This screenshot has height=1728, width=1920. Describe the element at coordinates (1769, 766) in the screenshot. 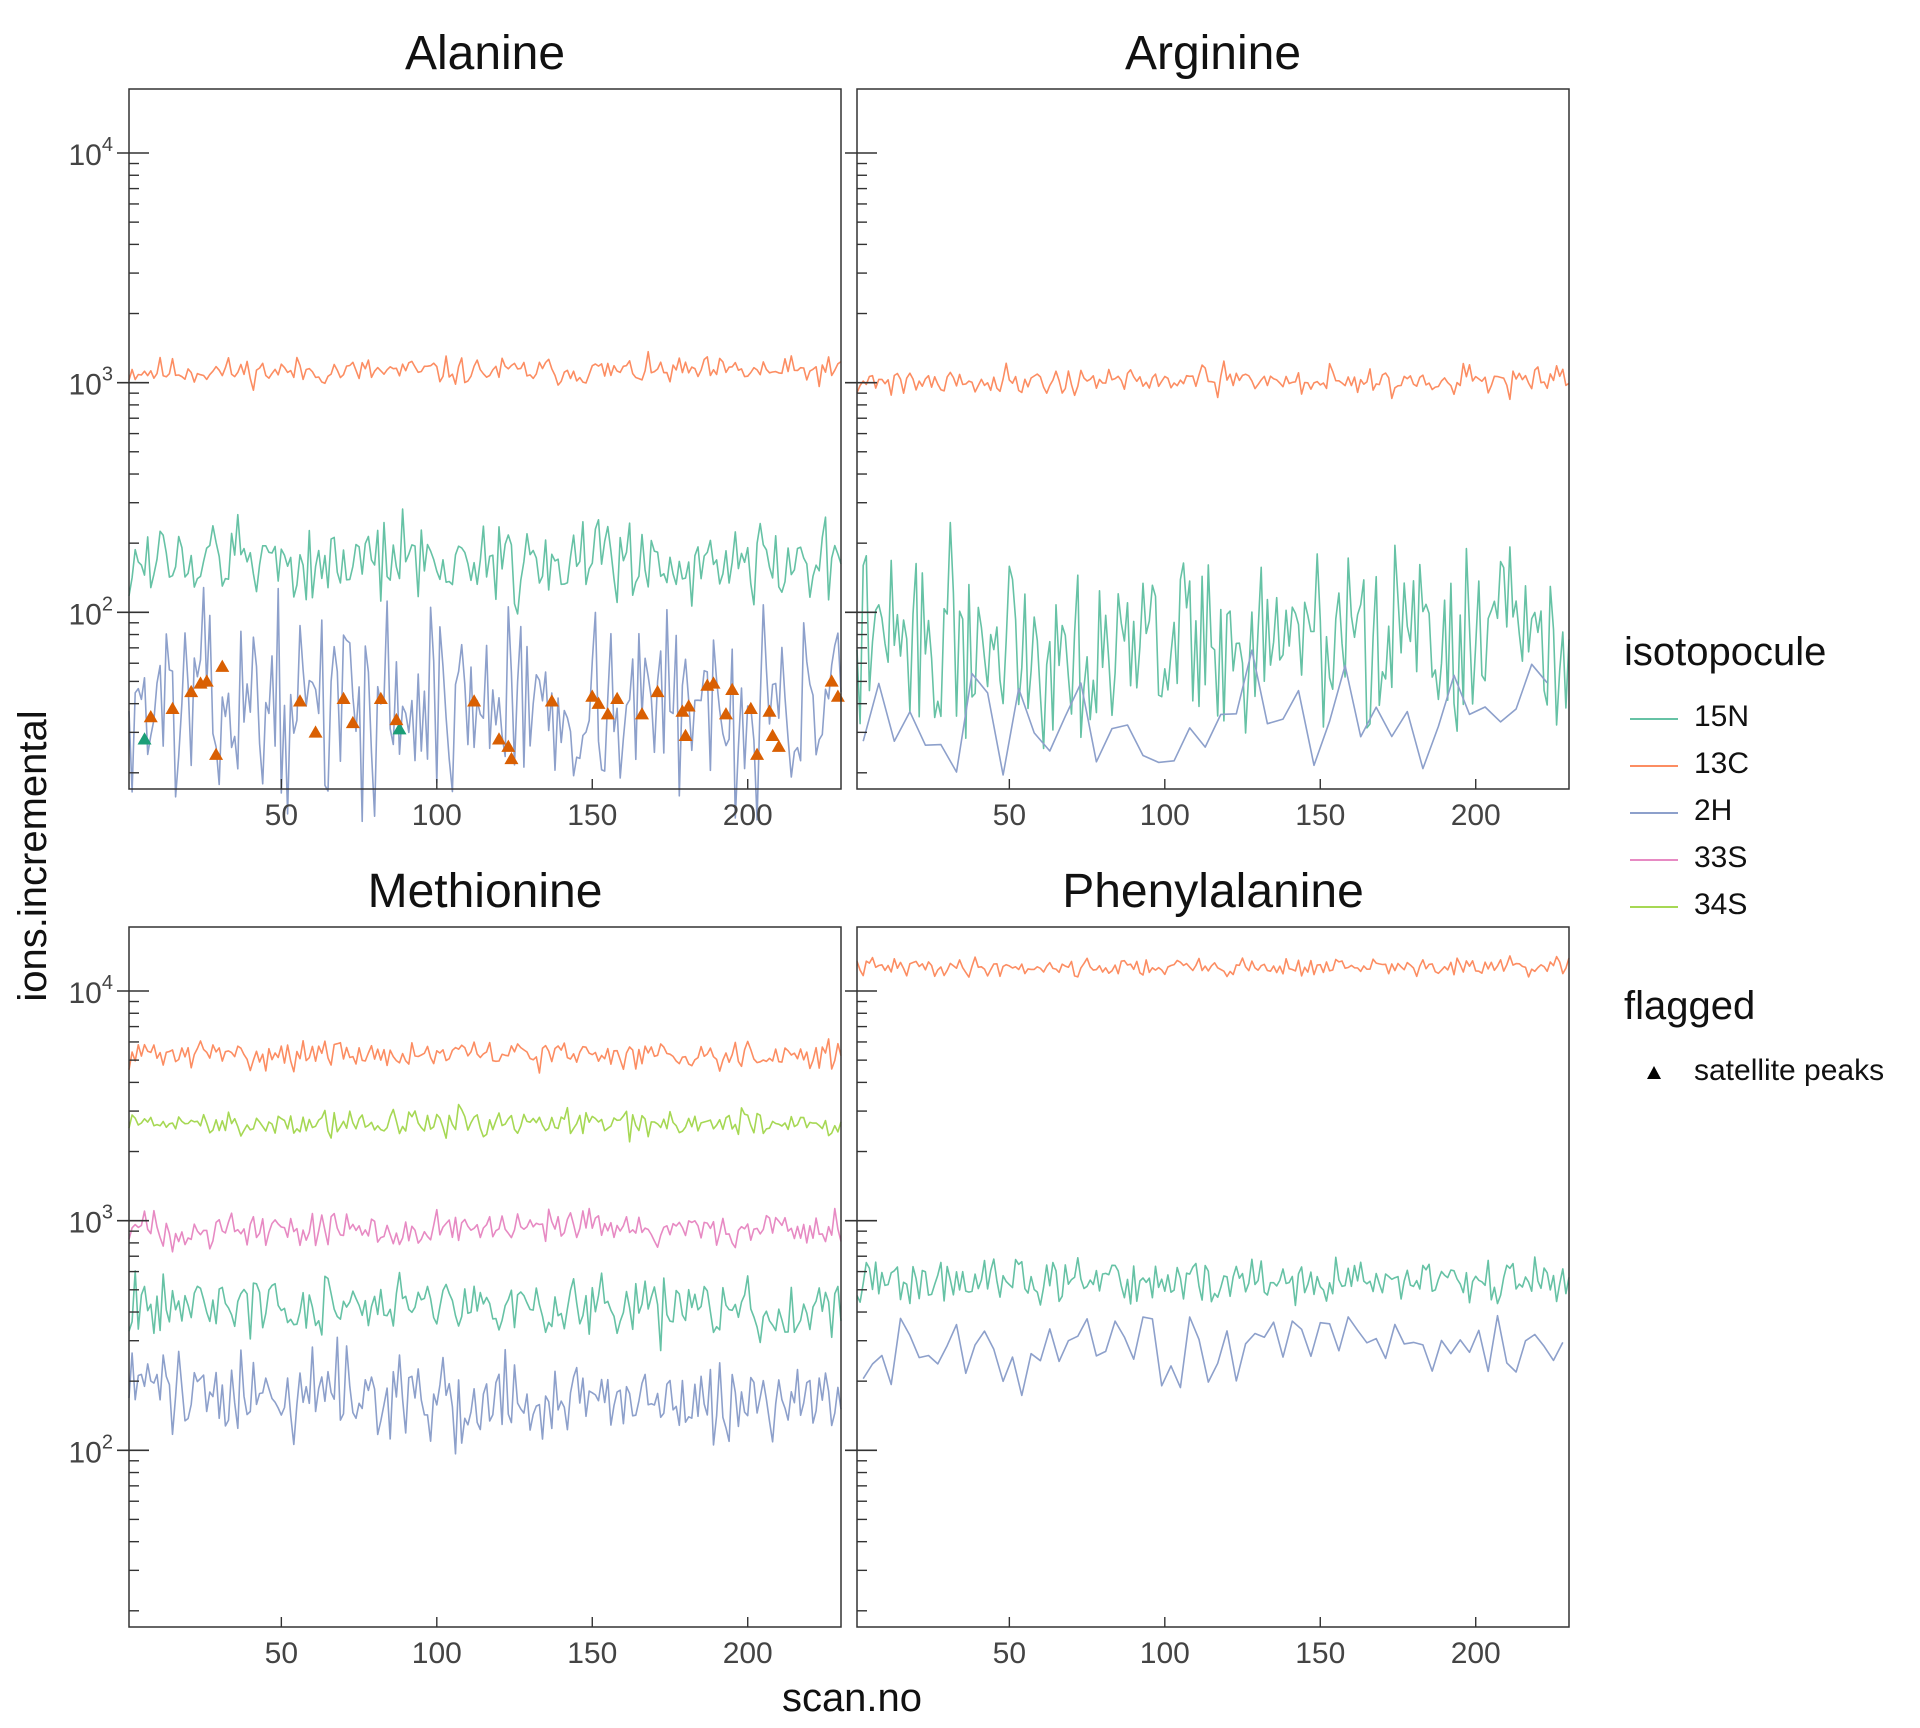

I see `legend-item-13C: 13C` at that location.